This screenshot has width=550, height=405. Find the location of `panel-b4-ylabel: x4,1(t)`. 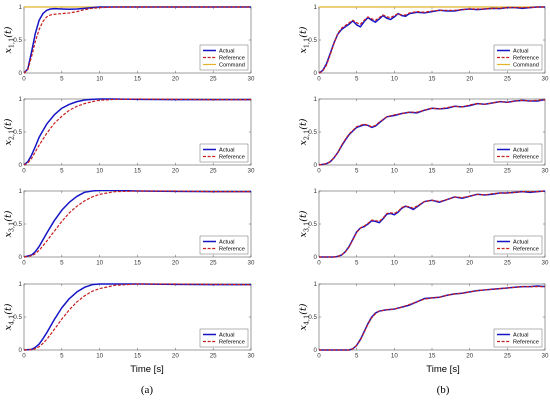

panel-b4-ylabel: x4,1(t) is located at coordinates (304, 316).